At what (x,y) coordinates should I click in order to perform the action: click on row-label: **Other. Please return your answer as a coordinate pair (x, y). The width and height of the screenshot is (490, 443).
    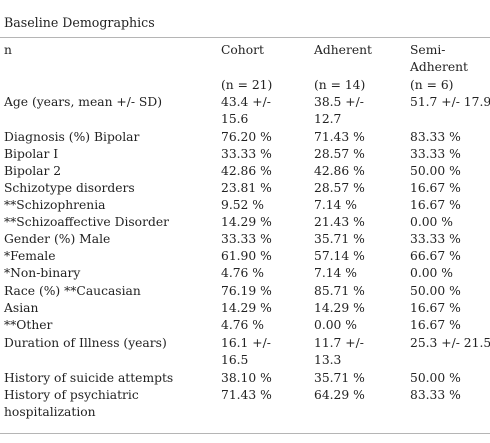
    Looking at the image, I should click on (28, 325).